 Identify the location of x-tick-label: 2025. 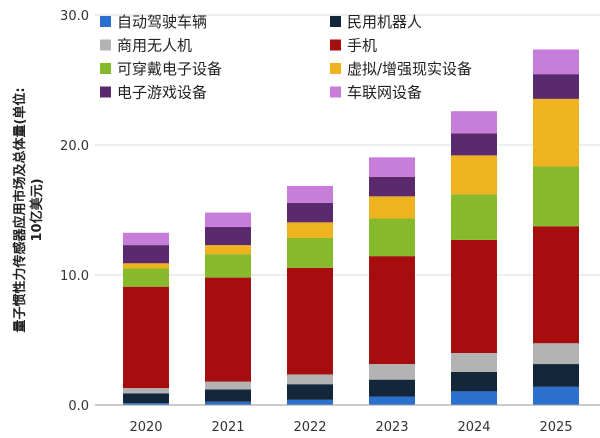
(555, 427).